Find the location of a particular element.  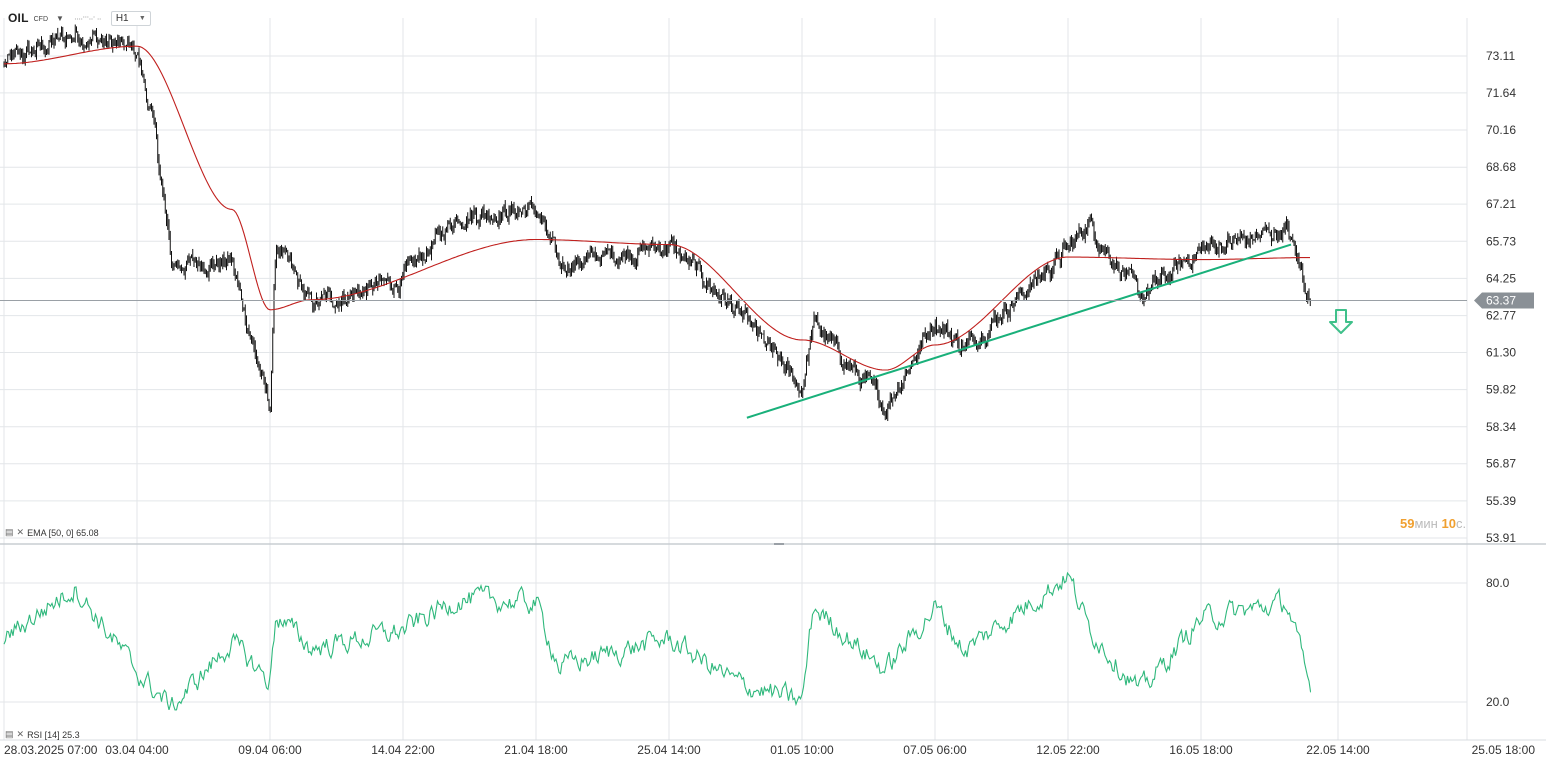

sparkline-icon: ⠠⠤⠔⠒⠤⠂⠤ is located at coordinates (86, 18).